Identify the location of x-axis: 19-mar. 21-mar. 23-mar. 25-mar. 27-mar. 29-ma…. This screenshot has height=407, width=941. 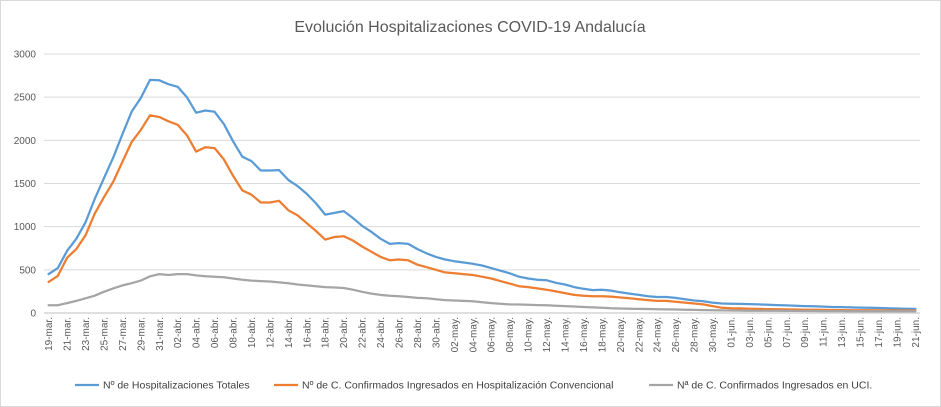
(483, 334).